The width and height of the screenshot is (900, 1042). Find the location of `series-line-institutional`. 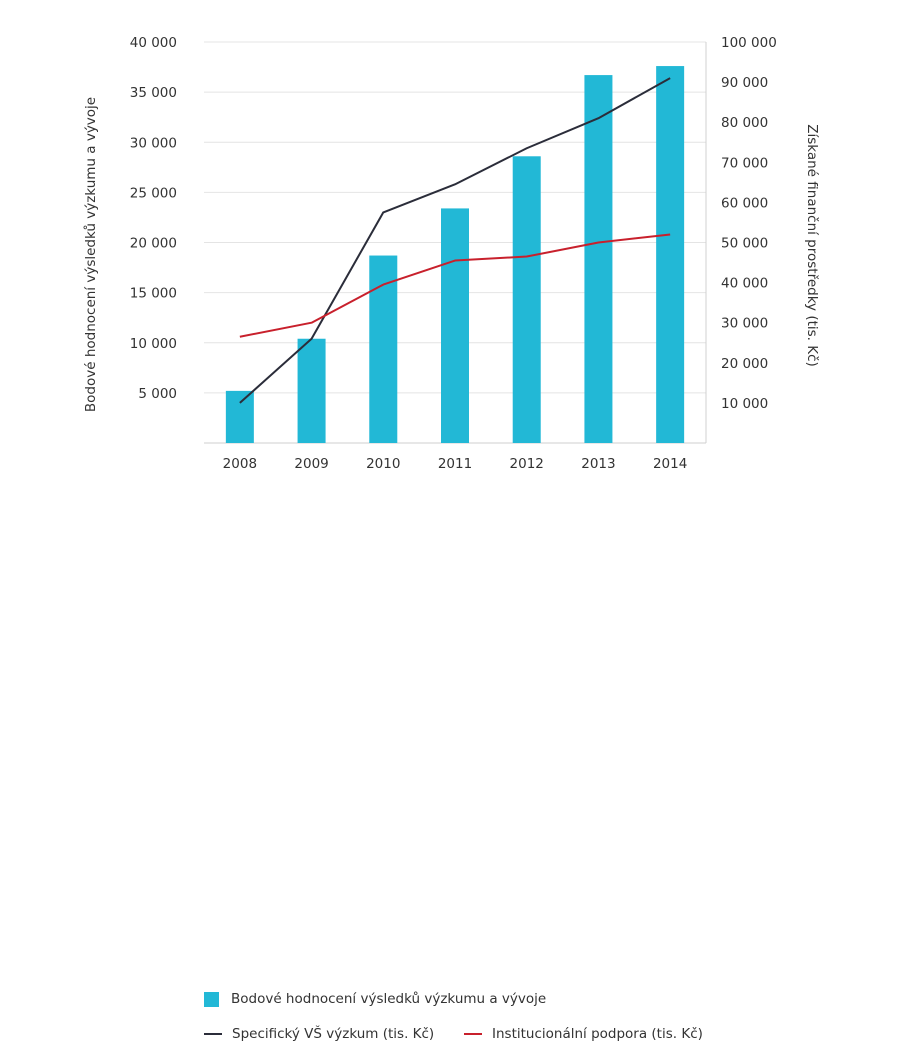

series-line-institutional is located at coordinates (455, 285).